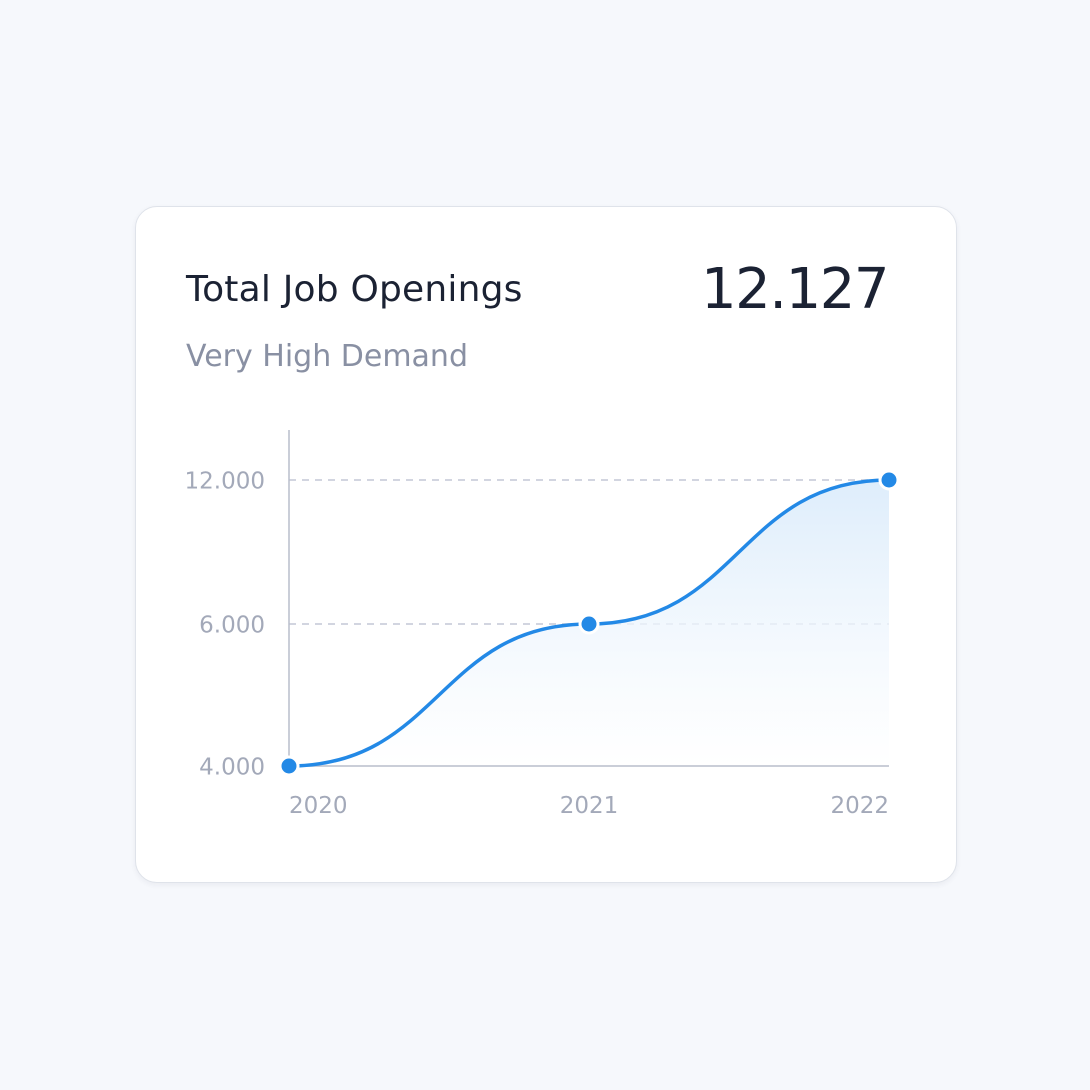 The height and width of the screenshot is (1090, 1090). Describe the element at coordinates (859, 806) in the screenshot. I see `x-tick-label: 2022` at that location.